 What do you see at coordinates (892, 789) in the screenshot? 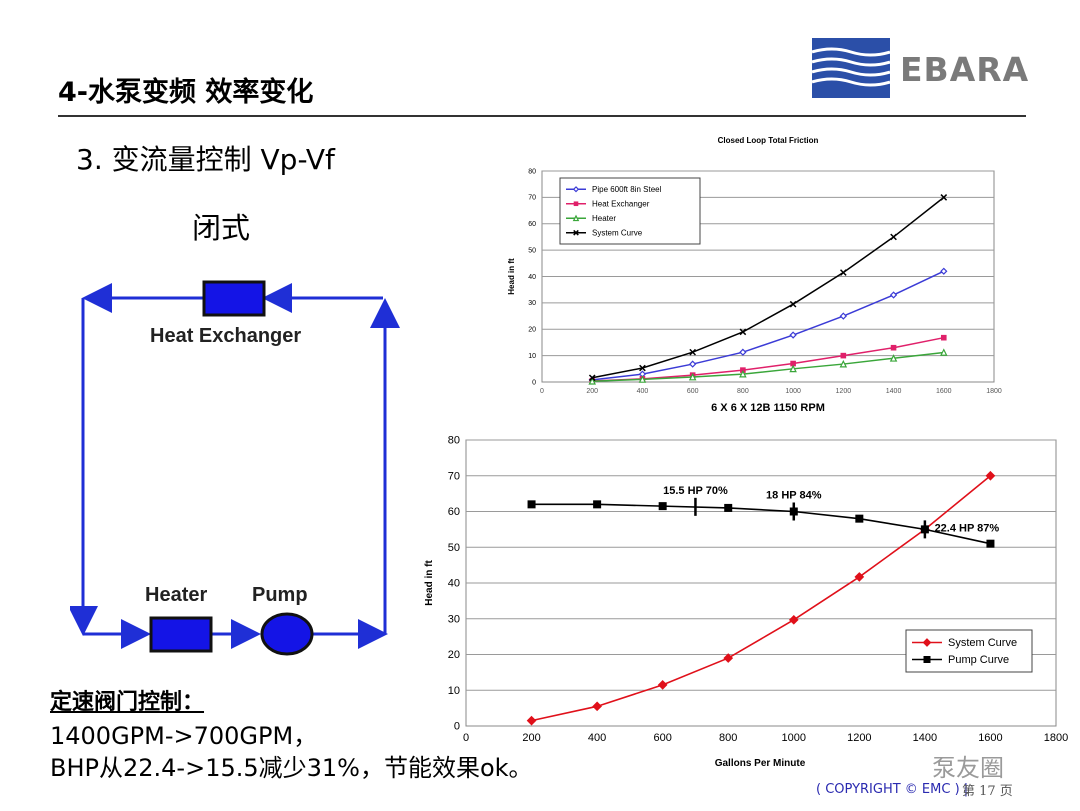
I see `copyright-text: ( COPYRIGHT © EMC ) |` at bounding box center [892, 789].